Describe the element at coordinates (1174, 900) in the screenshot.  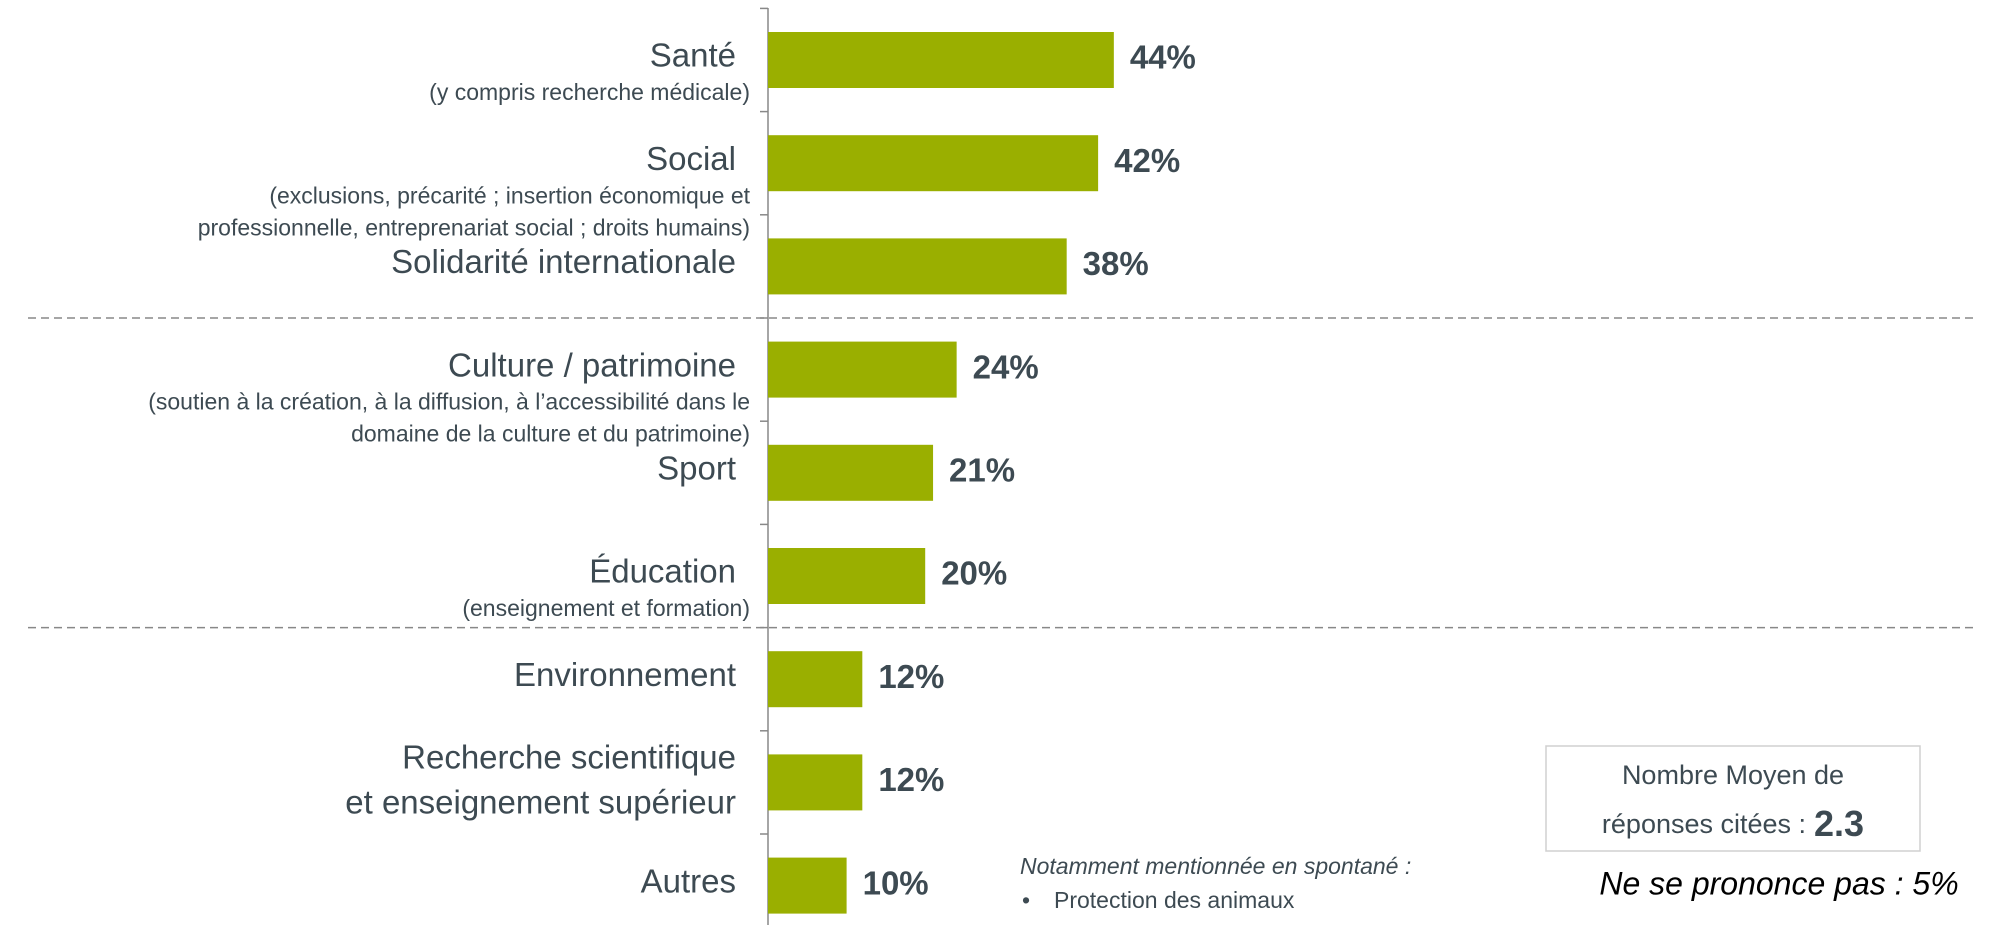
I see `spontaneous-item: Protection des animaux` at that location.